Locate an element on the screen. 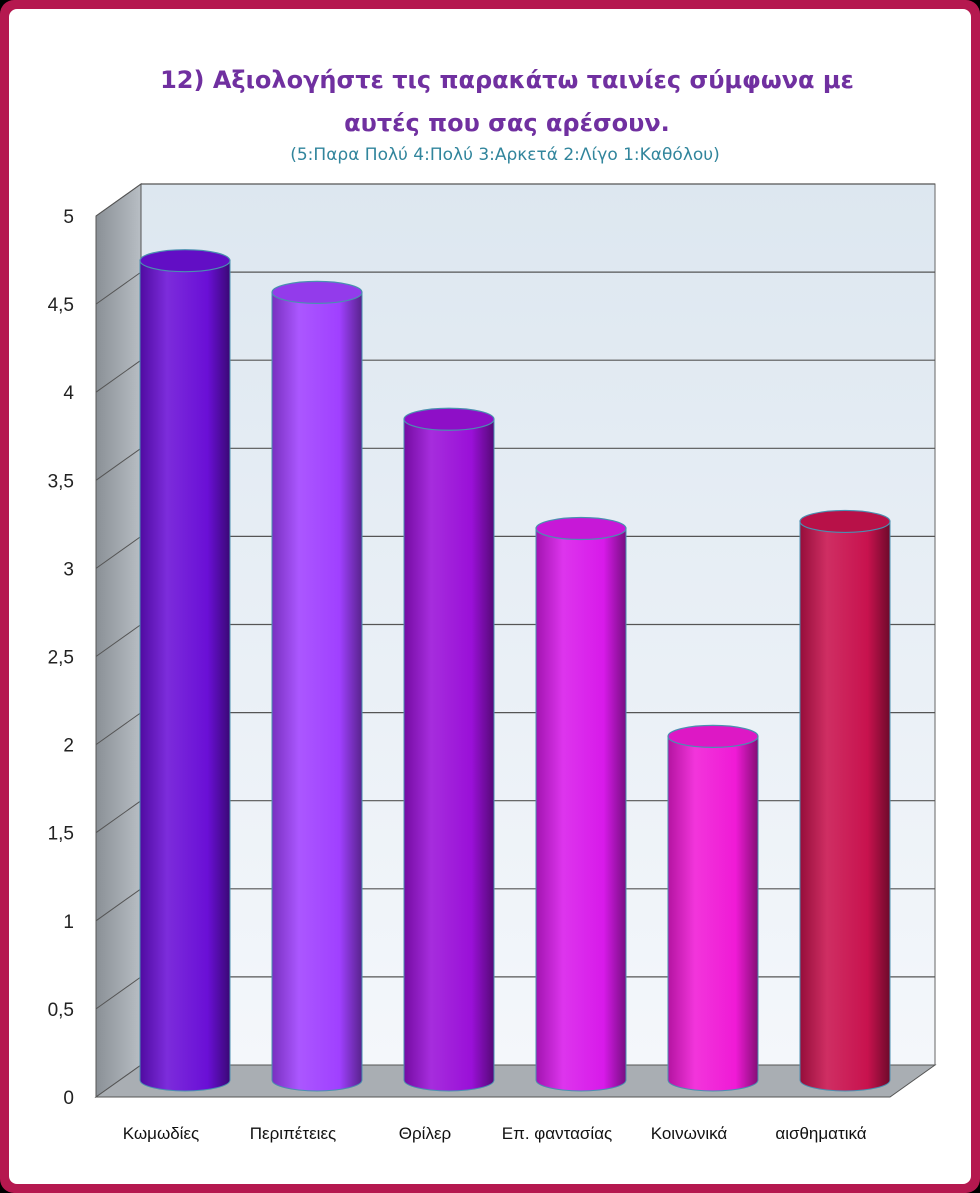 The image size is (980, 1193). y-tick-label: 3,5 is located at coordinates (61, 481).